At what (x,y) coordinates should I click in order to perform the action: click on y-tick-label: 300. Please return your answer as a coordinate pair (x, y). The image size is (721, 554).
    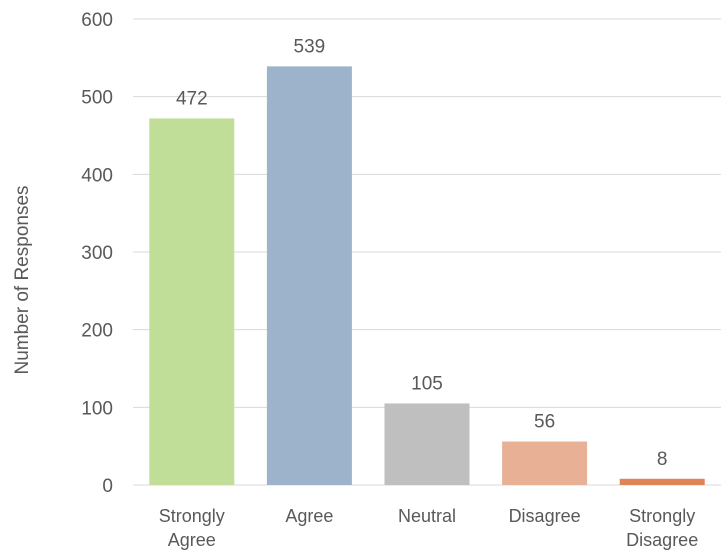
    Looking at the image, I should click on (97, 253).